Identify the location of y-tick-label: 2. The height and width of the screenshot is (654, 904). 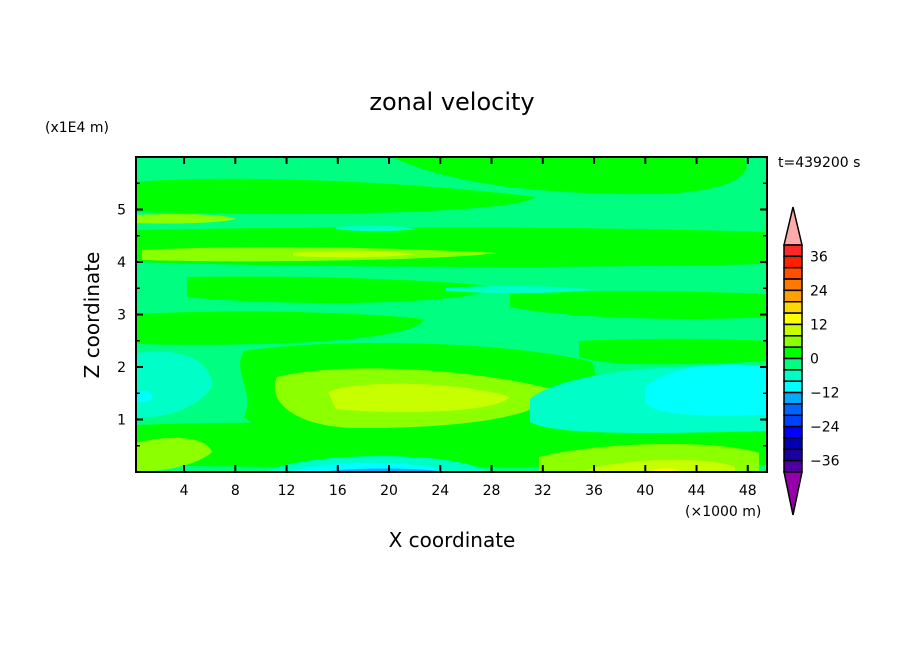
(121, 368).